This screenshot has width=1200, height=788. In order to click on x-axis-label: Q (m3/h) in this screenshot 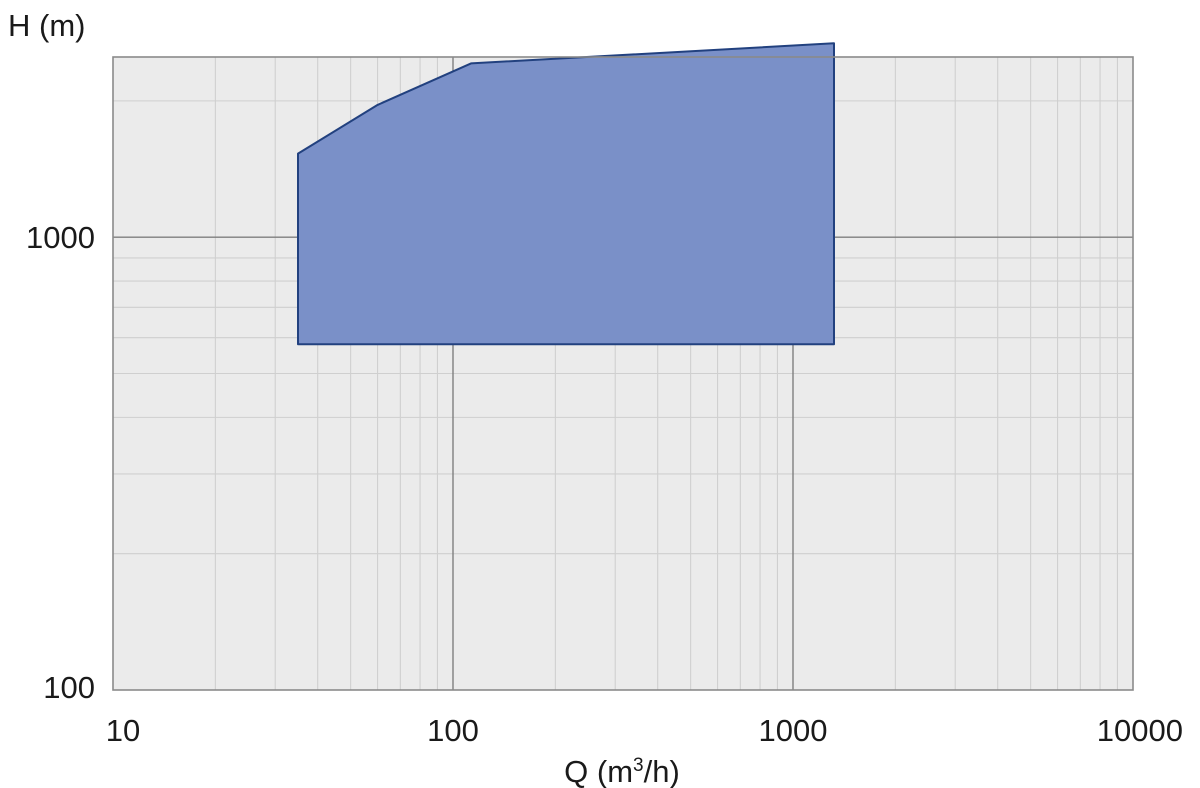, I will do `click(622, 771)`.